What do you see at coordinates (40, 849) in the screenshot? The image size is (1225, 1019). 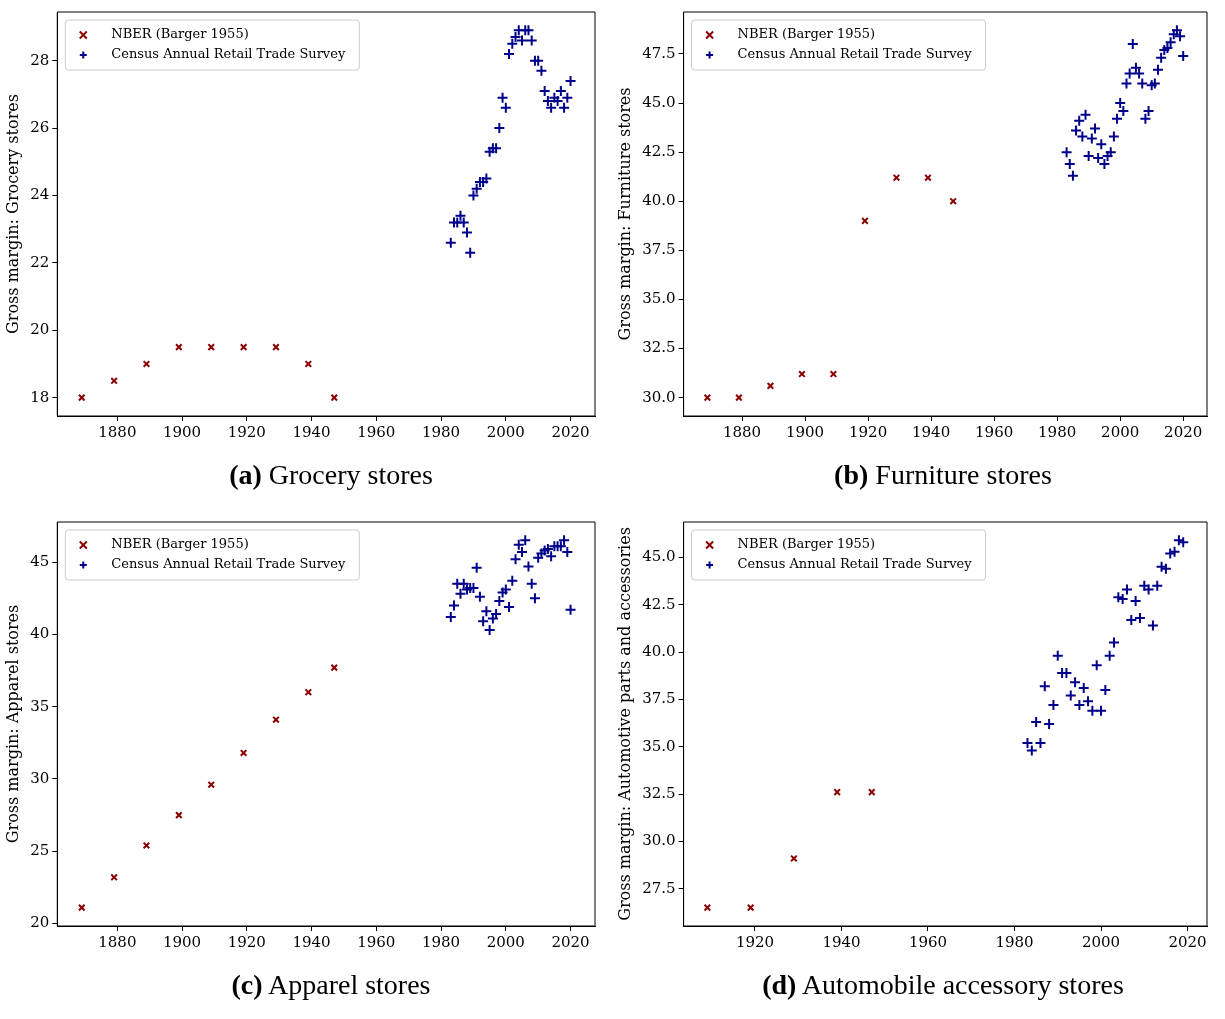 I see `y-tick-label: 25` at bounding box center [40, 849].